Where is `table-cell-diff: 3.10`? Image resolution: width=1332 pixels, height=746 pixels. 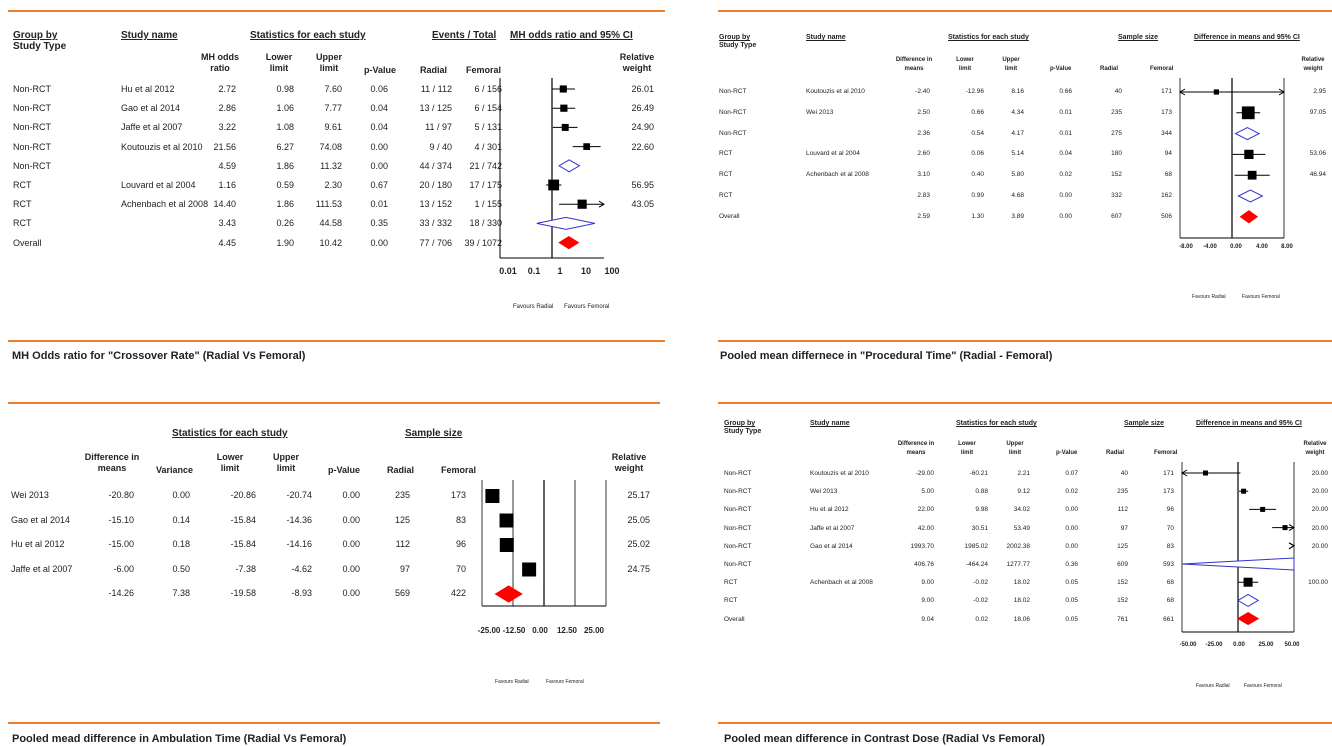 table-cell-diff: 3.10 is located at coordinates (923, 175).